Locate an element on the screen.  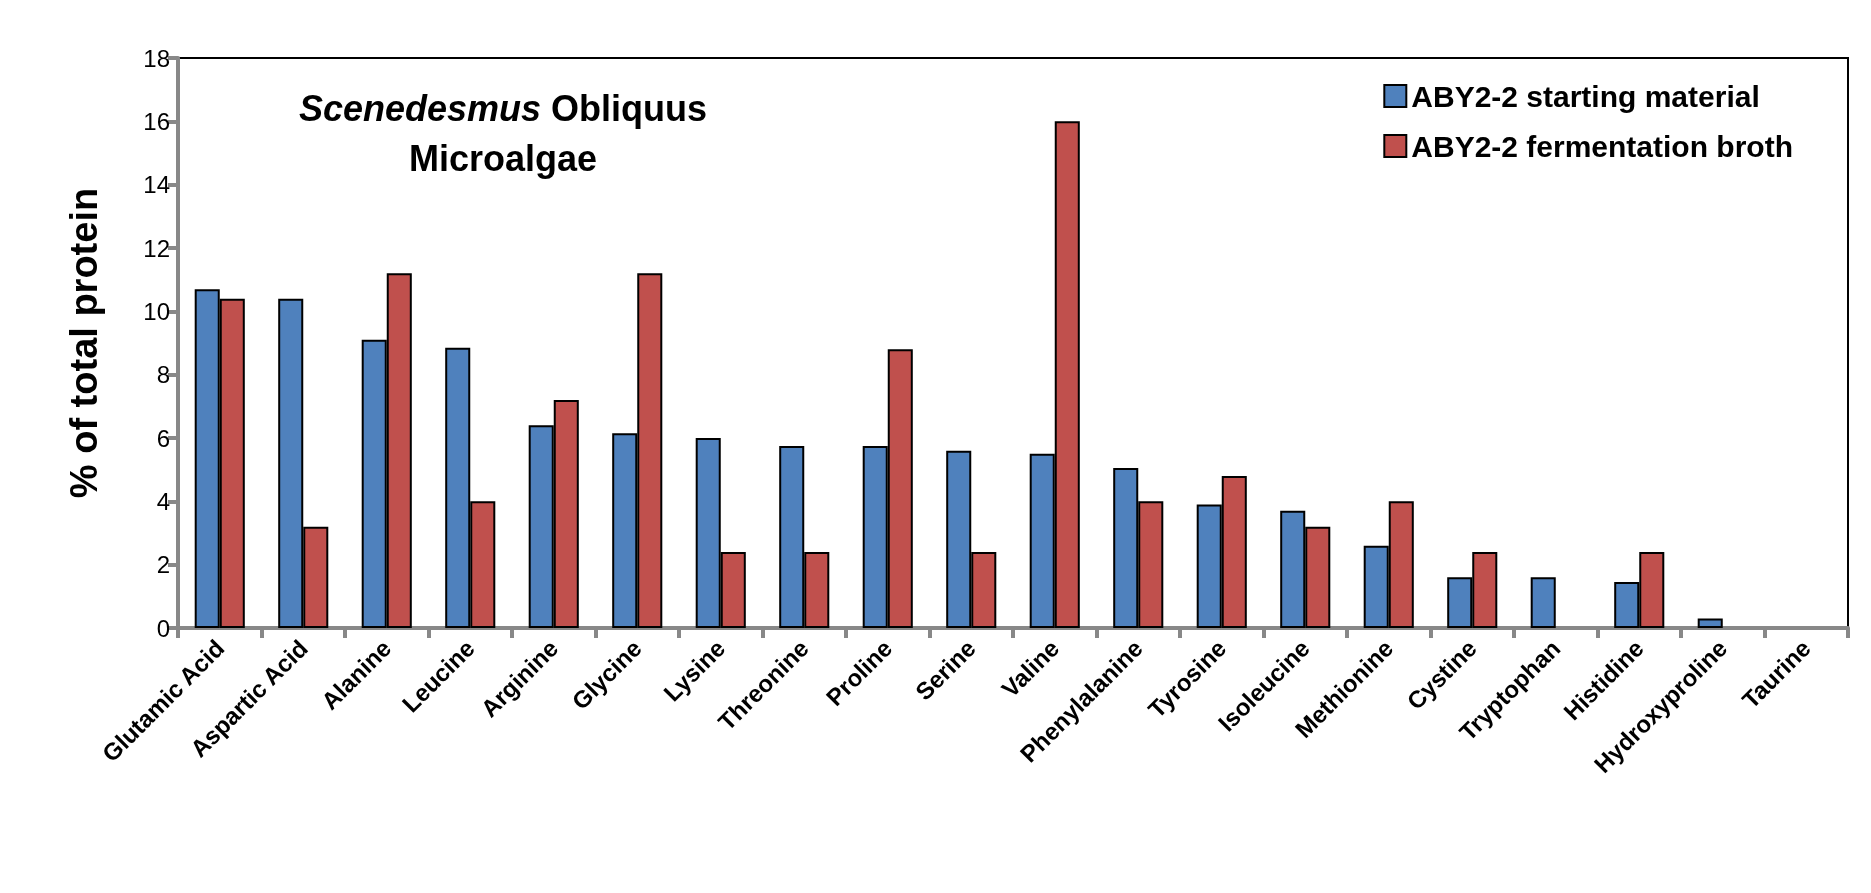
legend-label: ABY2-2 fermentation broth is located at coordinates (1602, 146).